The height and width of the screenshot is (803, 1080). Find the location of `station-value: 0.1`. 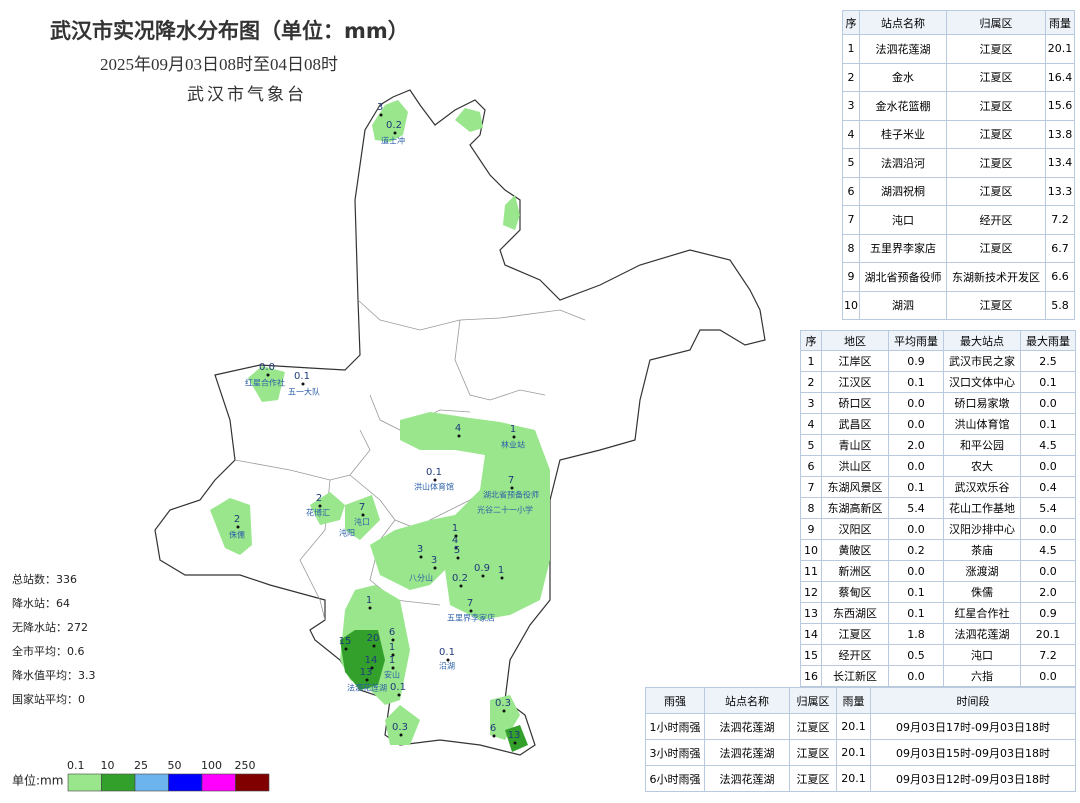

station-value: 0.1 is located at coordinates (434, 472).